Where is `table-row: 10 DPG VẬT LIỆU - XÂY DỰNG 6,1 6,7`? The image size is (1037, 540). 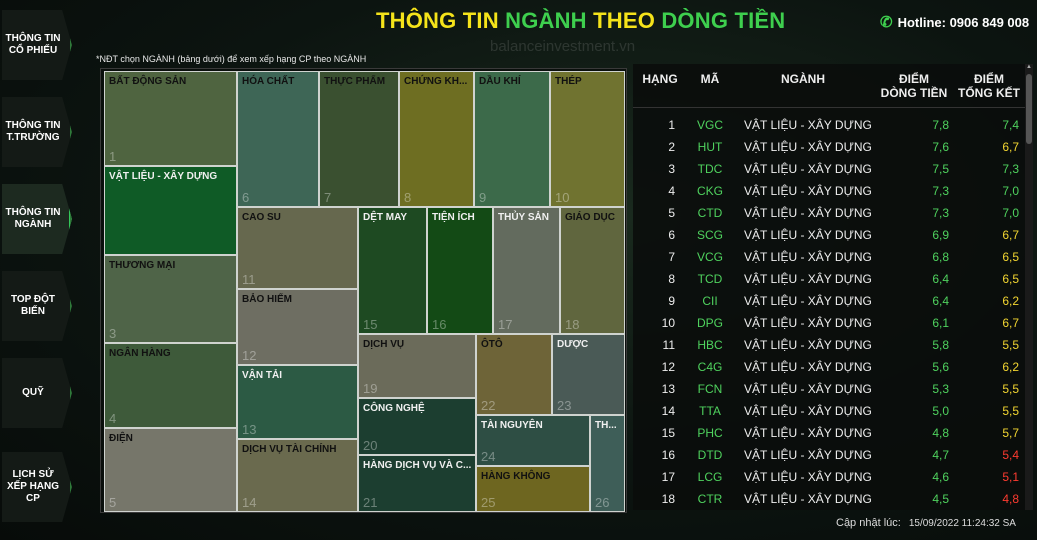
table-row: 10 DPG VẬT LIỆU - XÂY DỰNG 6,1 6,7 is located at coordinates (829, 323).